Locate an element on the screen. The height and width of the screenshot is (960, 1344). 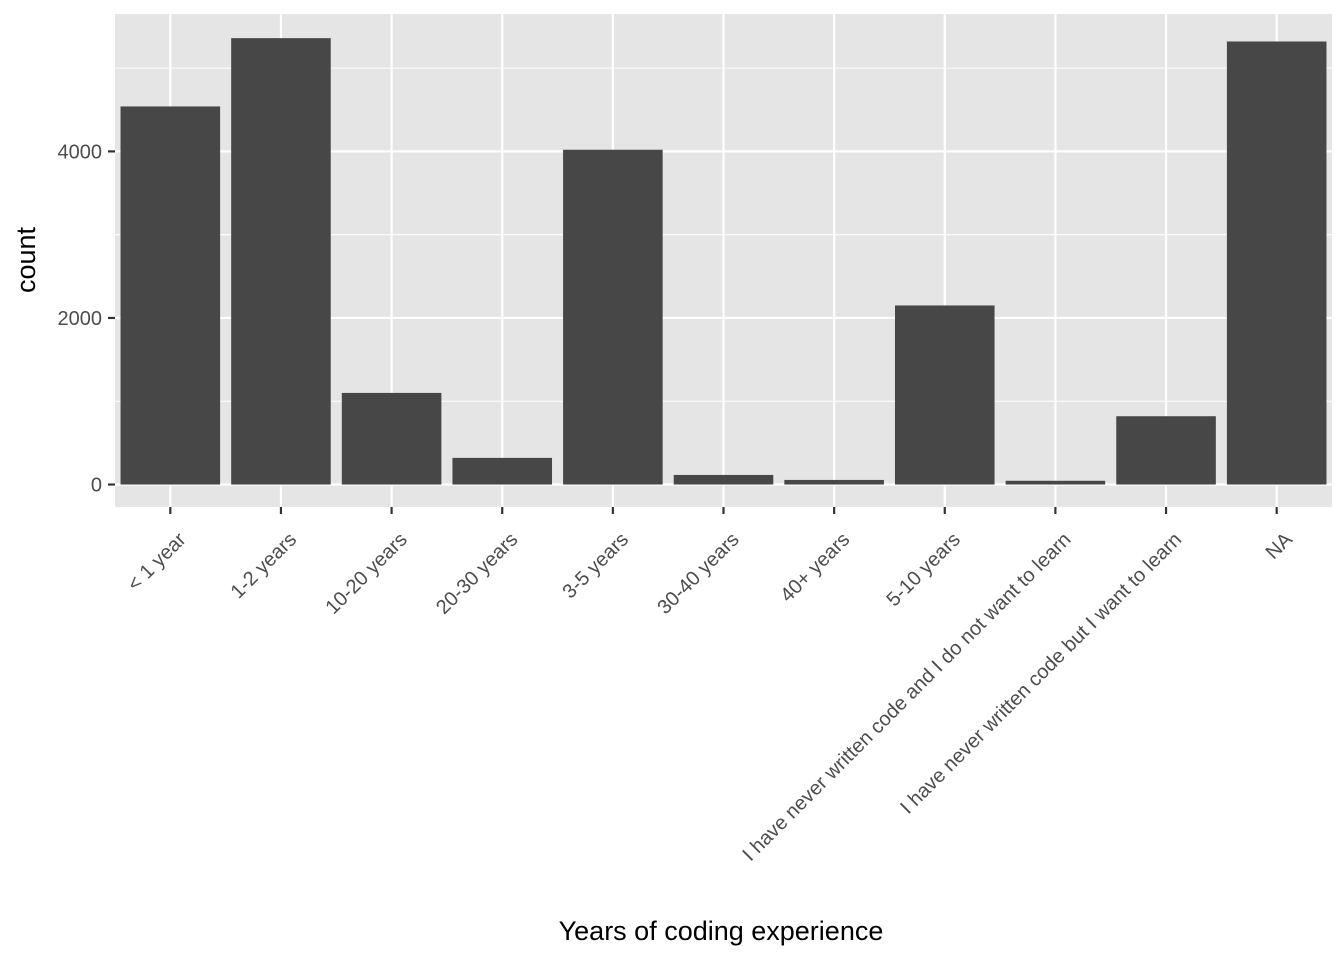
x-tick-label: 10-20 years is located at coordinates (366, 574).